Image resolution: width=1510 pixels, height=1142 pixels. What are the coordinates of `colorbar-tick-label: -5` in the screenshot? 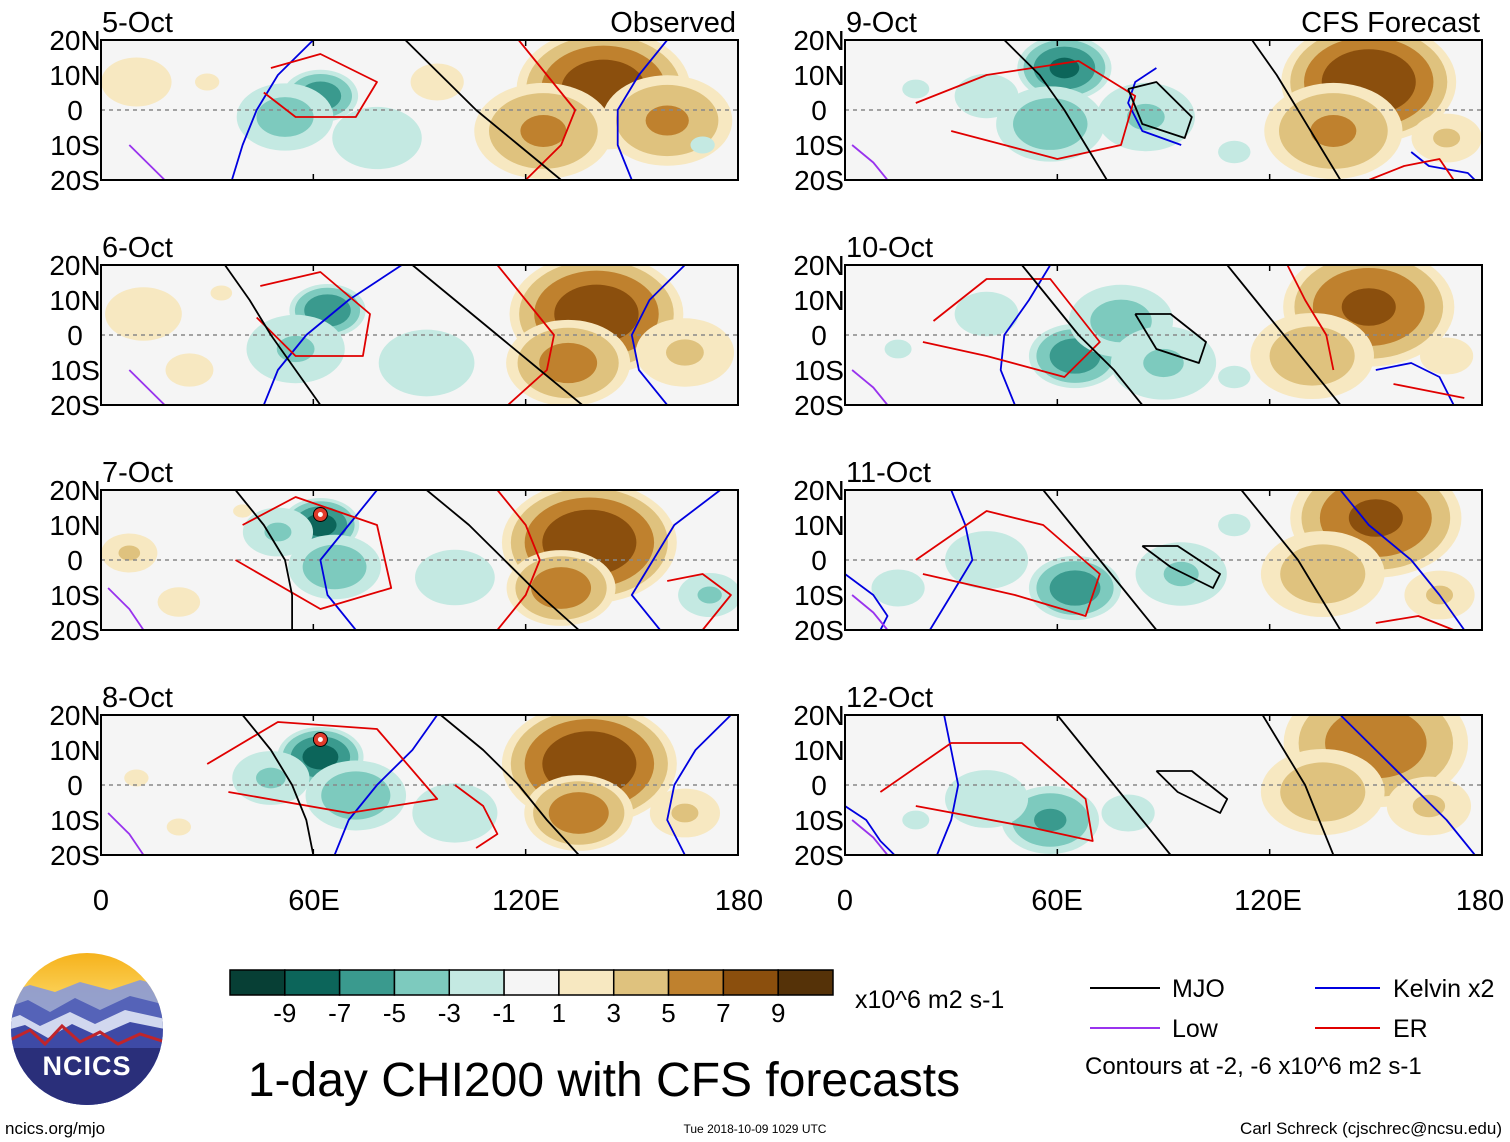 It's located at (394, 1013).